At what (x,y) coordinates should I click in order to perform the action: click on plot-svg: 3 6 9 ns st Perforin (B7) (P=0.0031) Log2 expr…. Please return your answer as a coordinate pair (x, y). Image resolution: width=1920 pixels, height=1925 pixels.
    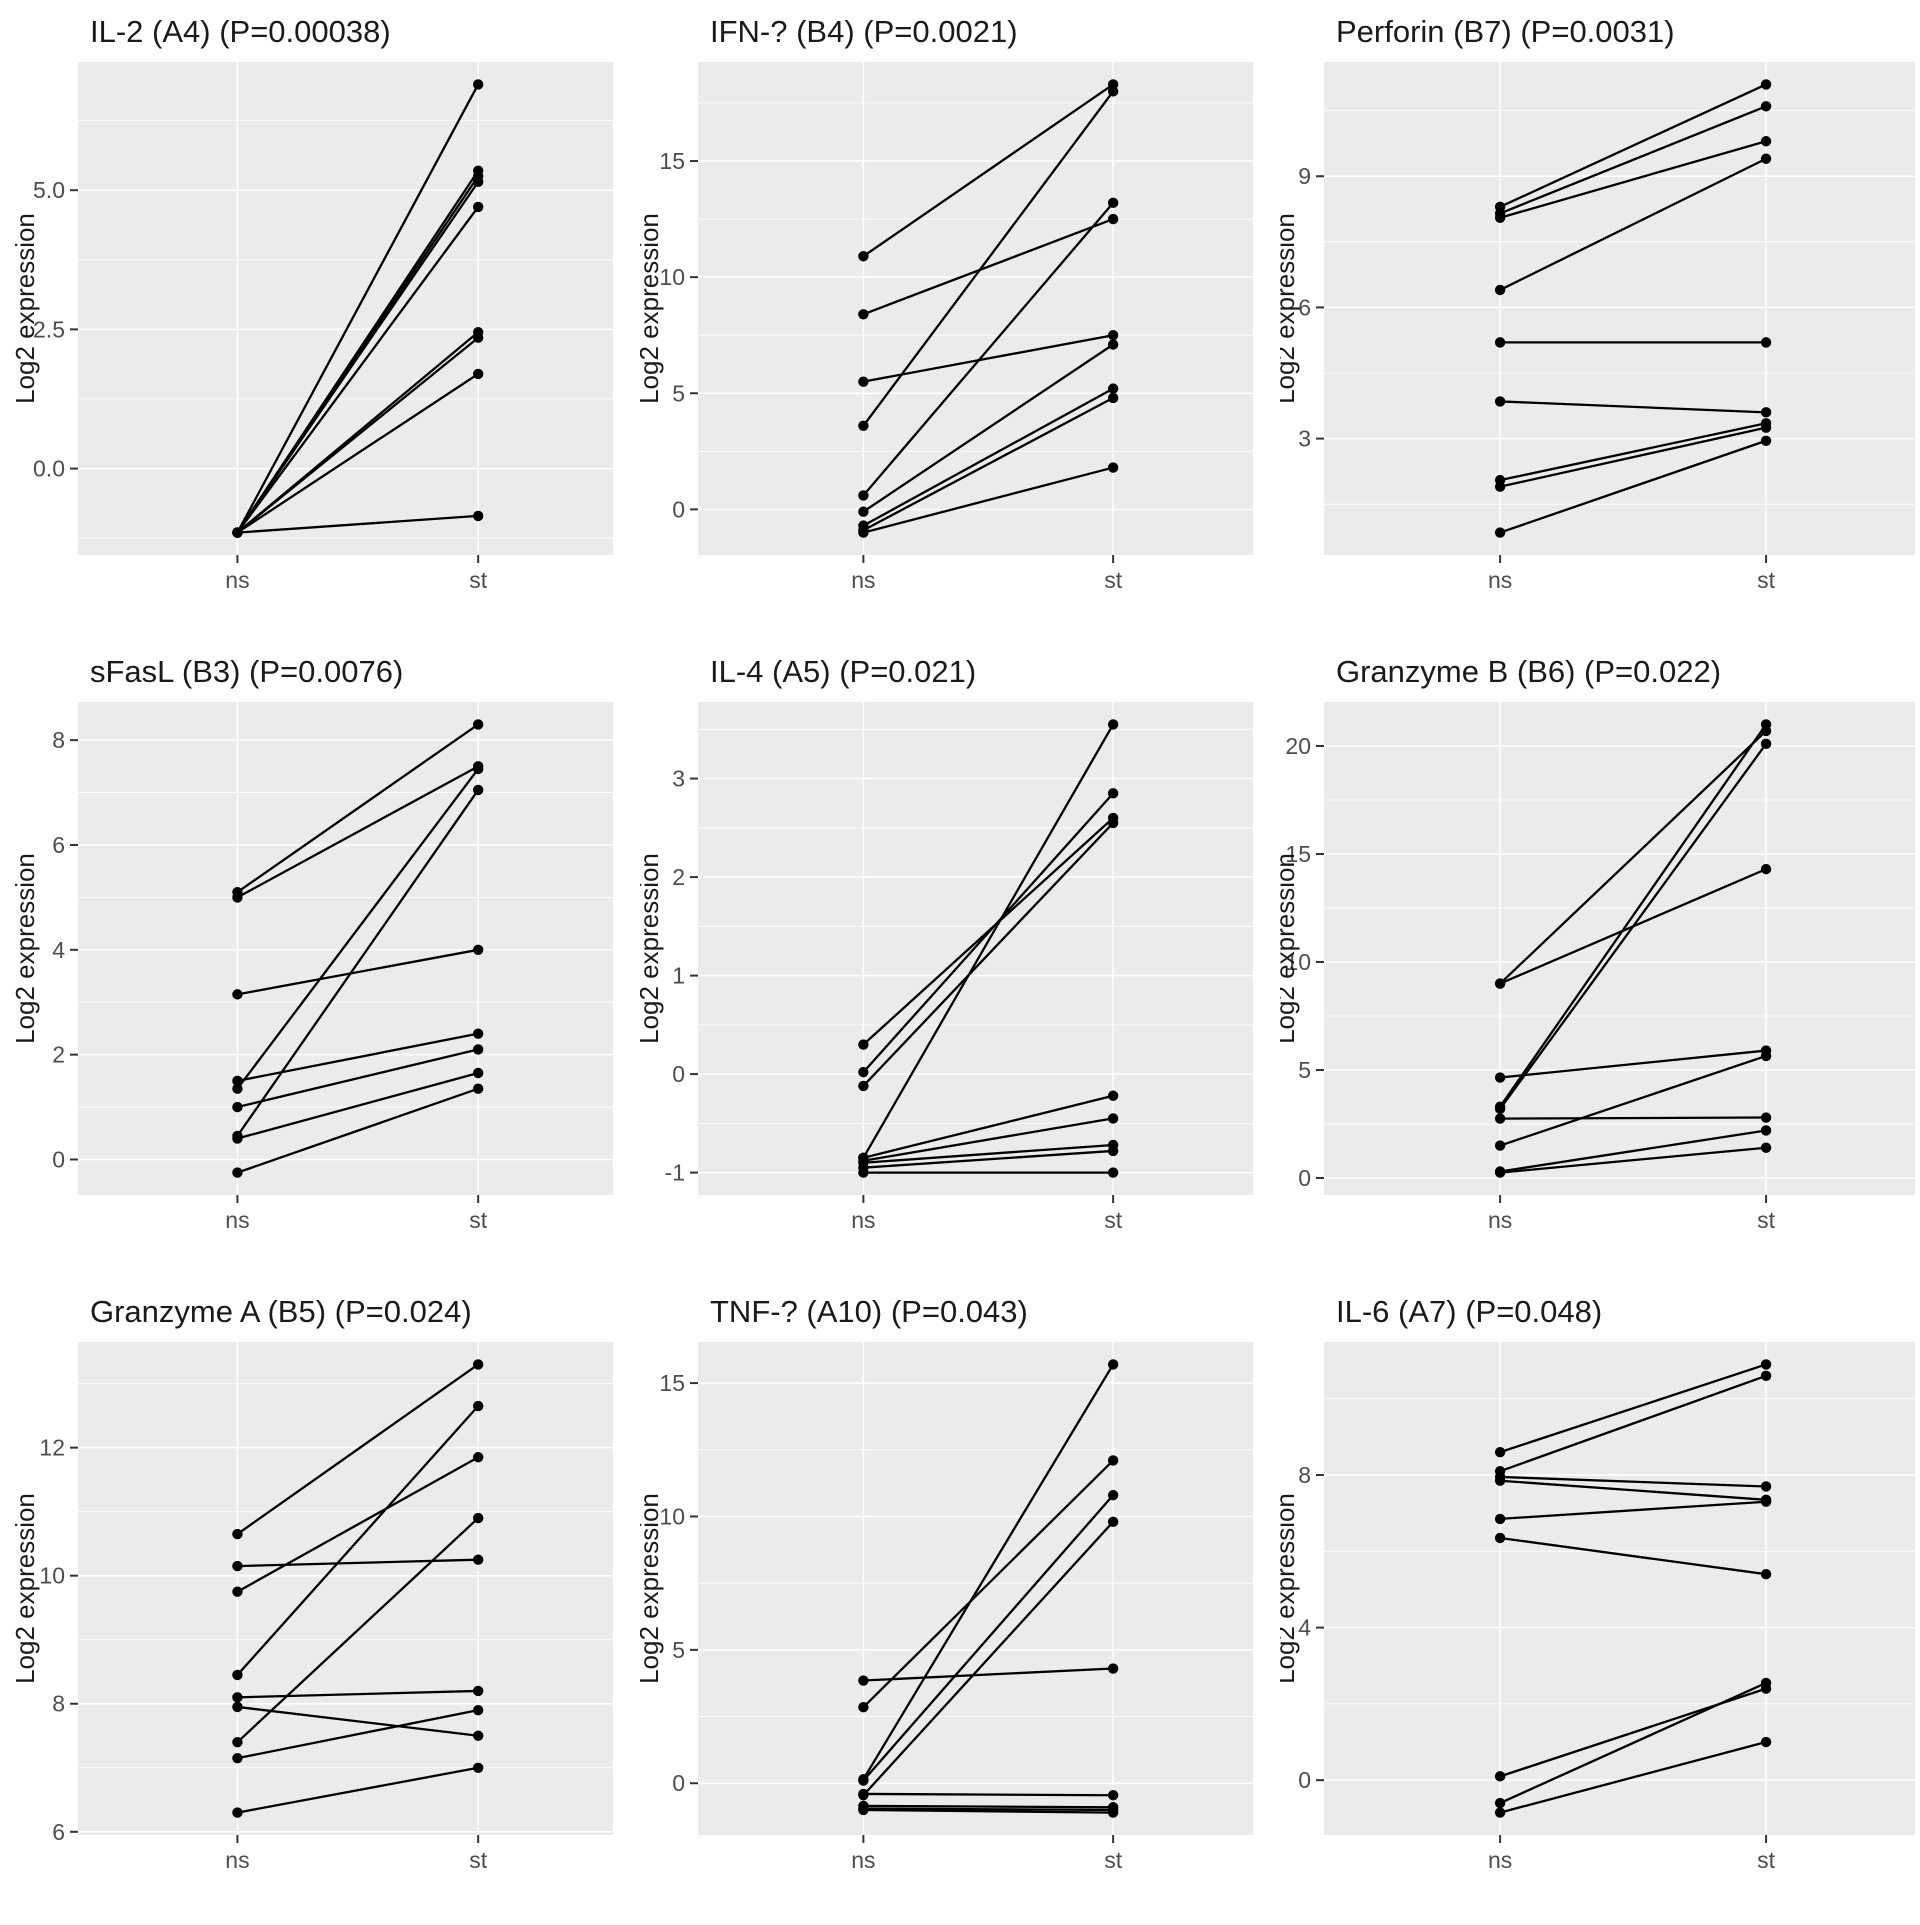
    Looking at the image, I should click on (1592, 303).